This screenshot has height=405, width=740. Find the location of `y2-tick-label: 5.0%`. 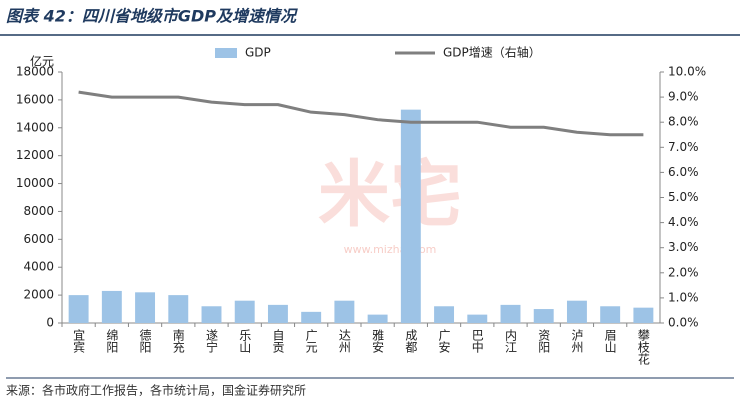

y2-tick-label: 5.0% is located at coordinates (683, 197).